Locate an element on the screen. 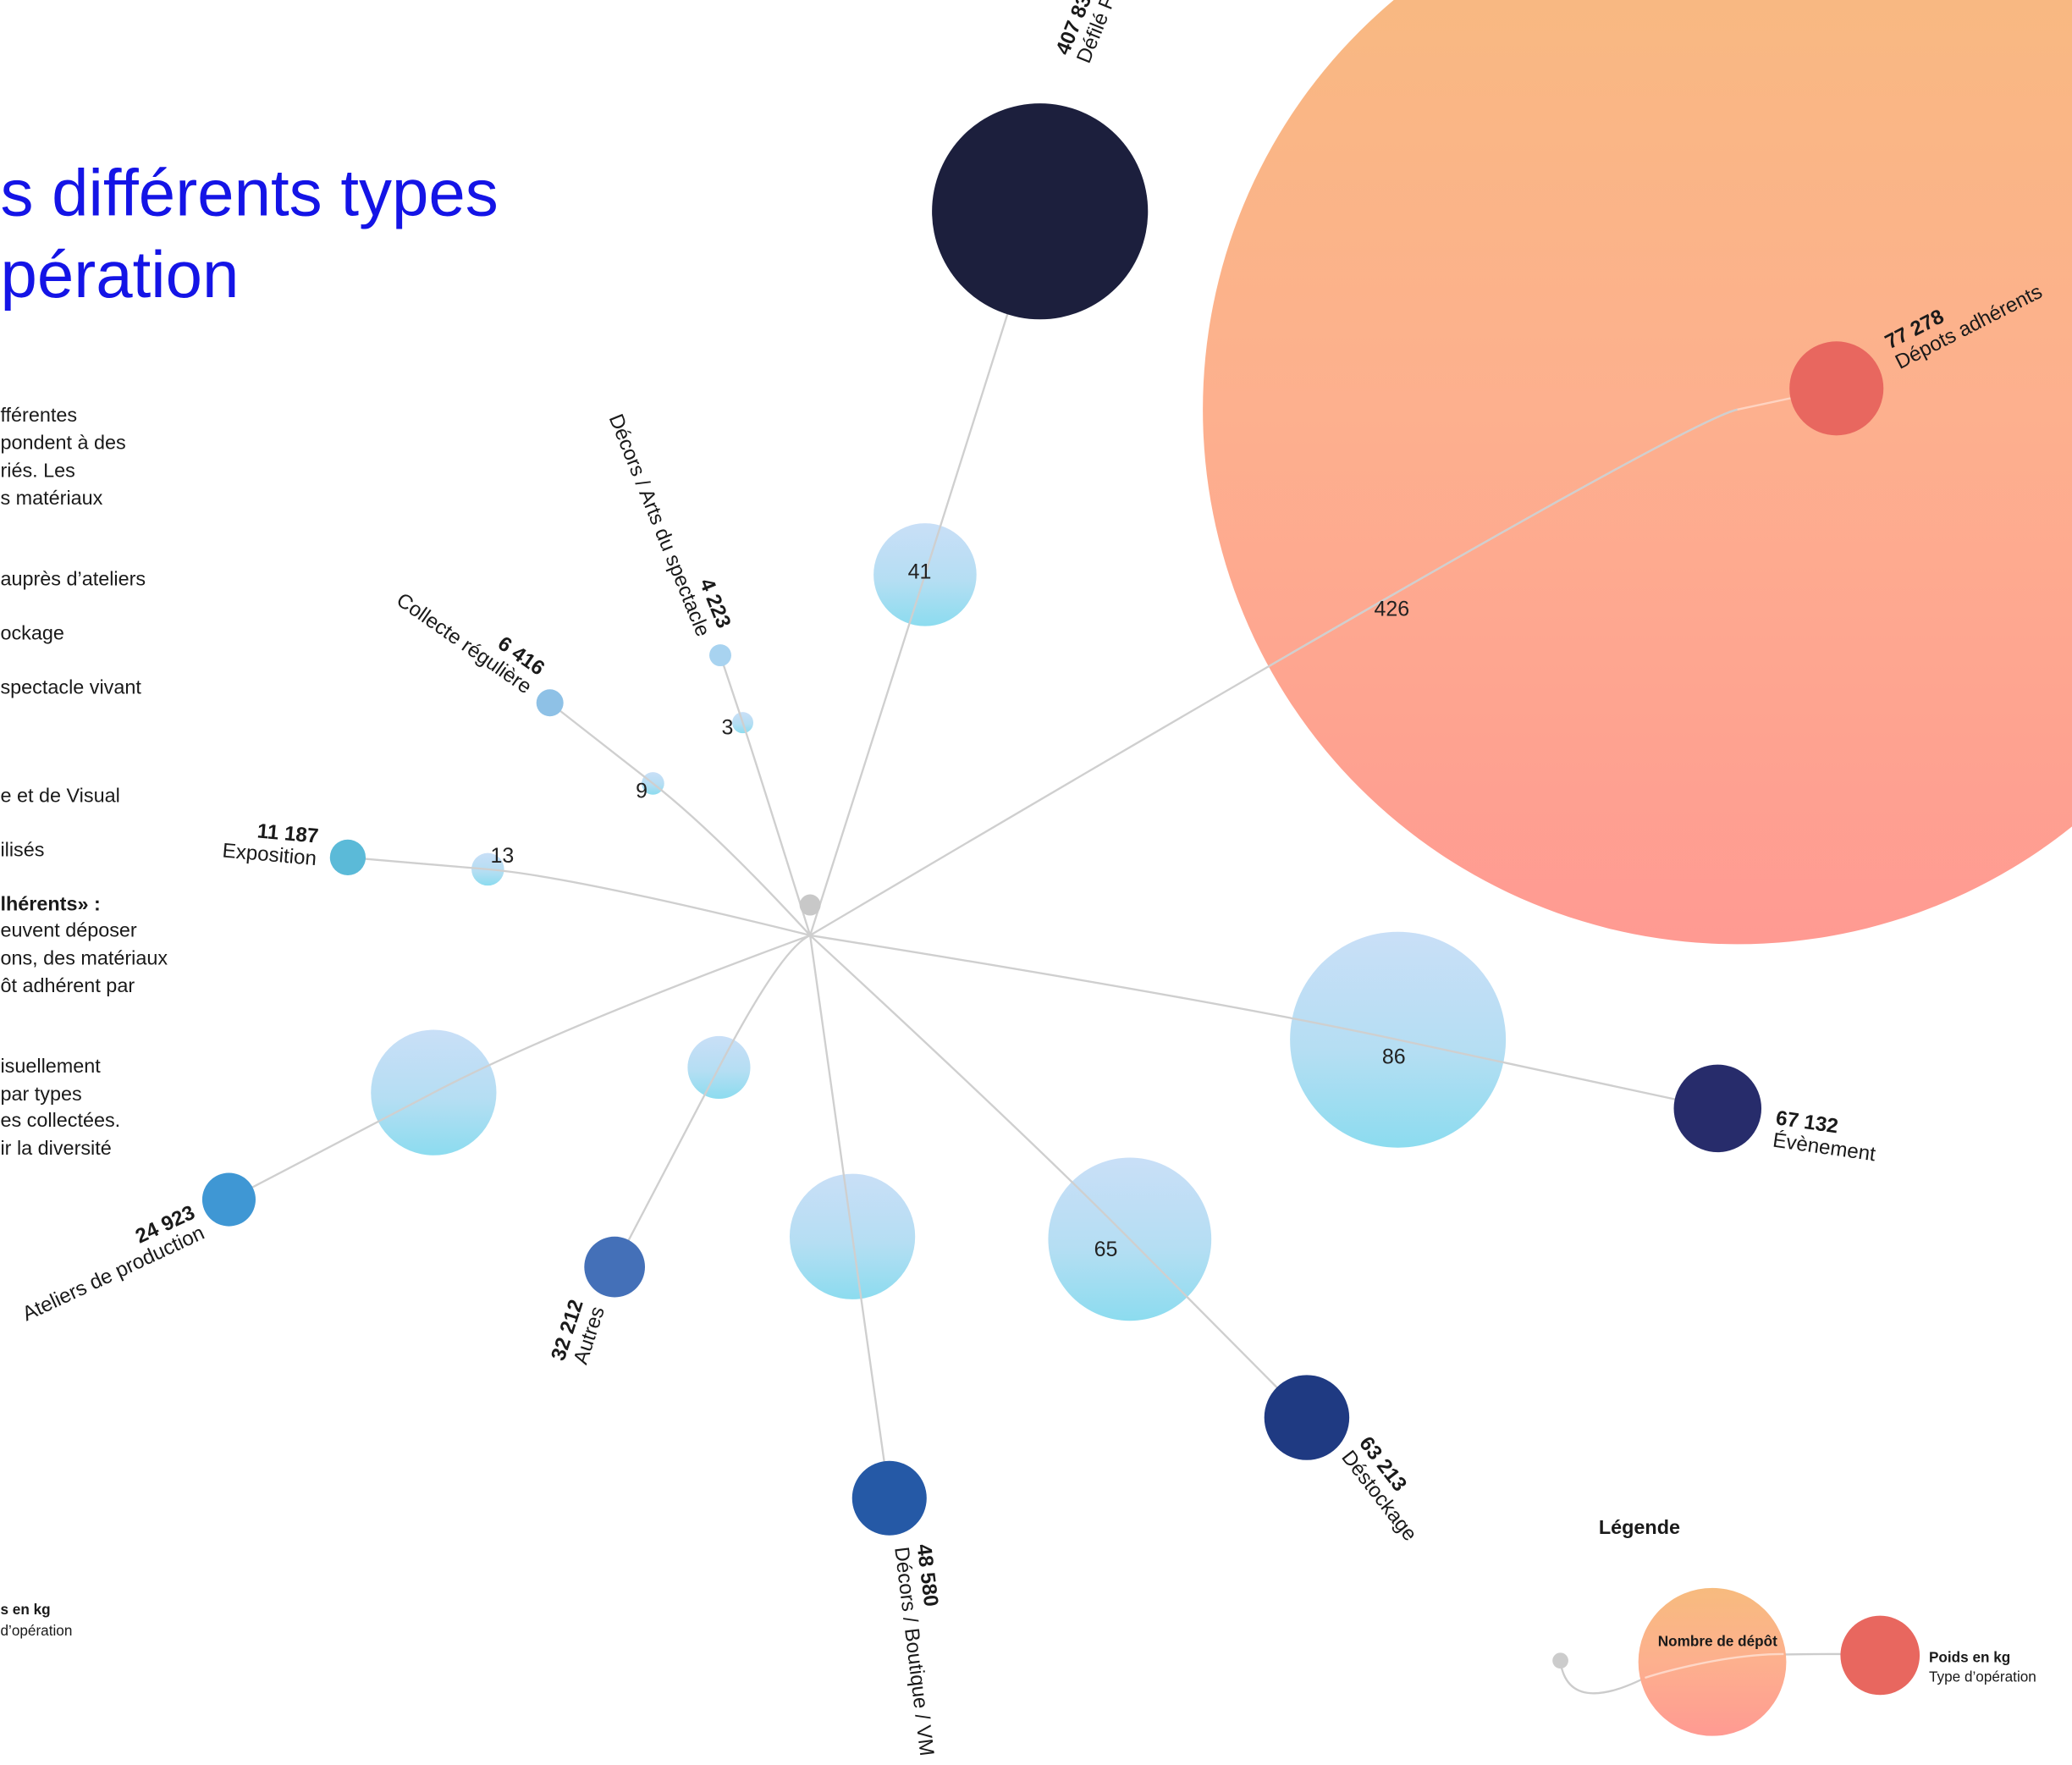  count-label: 65 is located at coordinates (1106, 1249).